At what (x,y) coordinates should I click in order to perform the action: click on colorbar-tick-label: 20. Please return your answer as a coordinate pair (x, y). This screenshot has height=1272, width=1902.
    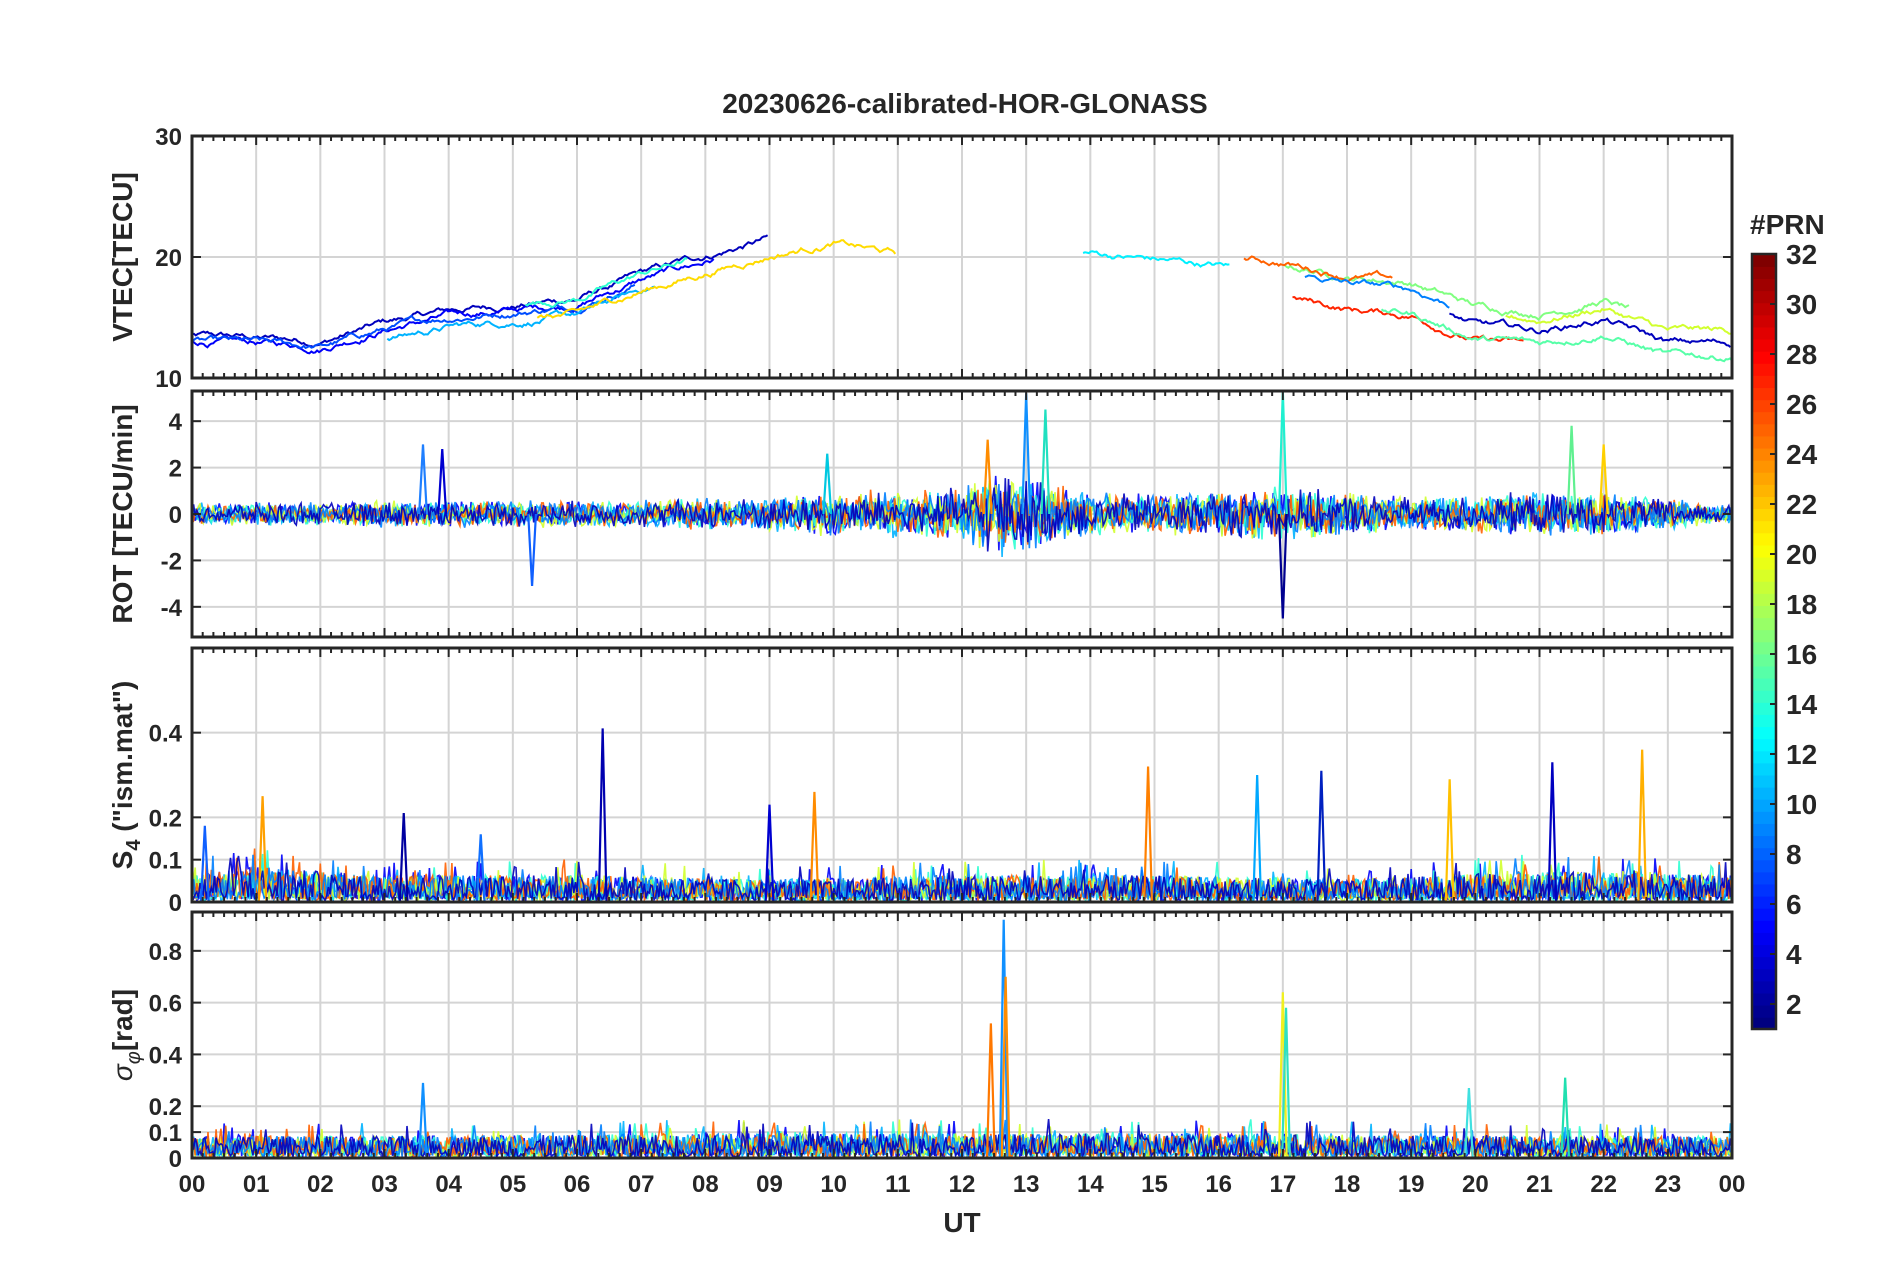
    Looking at the image, I should click on (1801, 554).